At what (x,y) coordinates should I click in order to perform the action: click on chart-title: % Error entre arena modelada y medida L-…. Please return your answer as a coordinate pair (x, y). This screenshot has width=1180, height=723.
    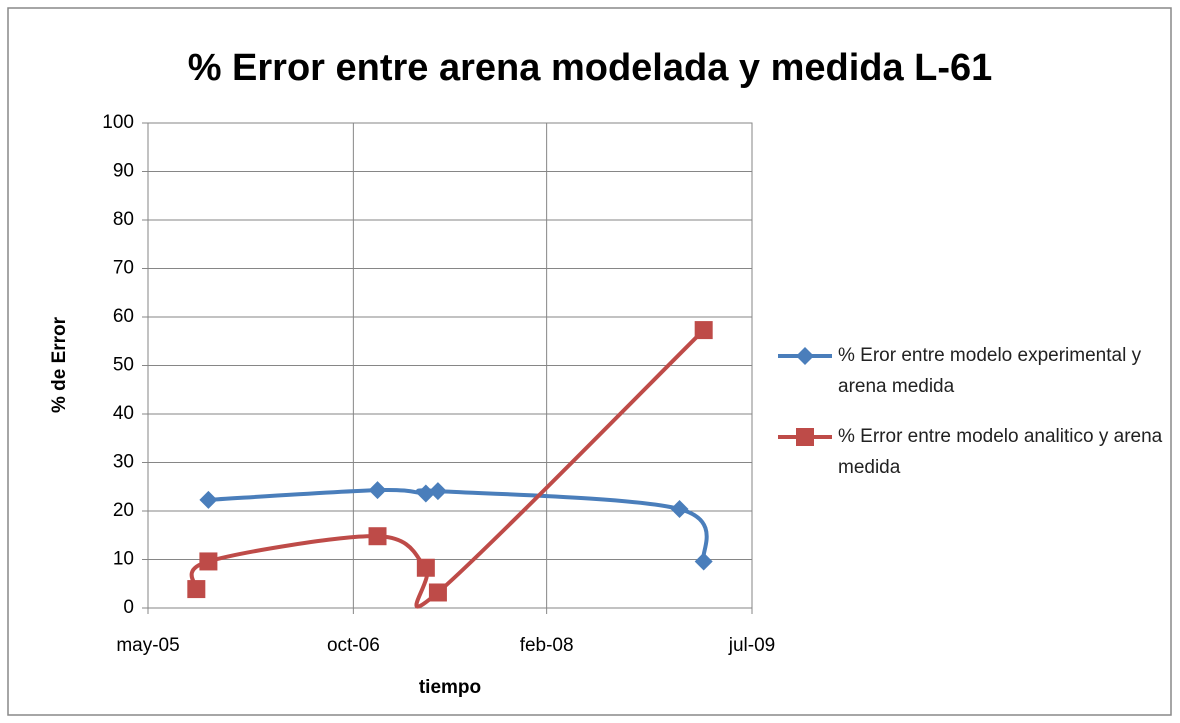
    Looking at the image, I should click on (590, 68).